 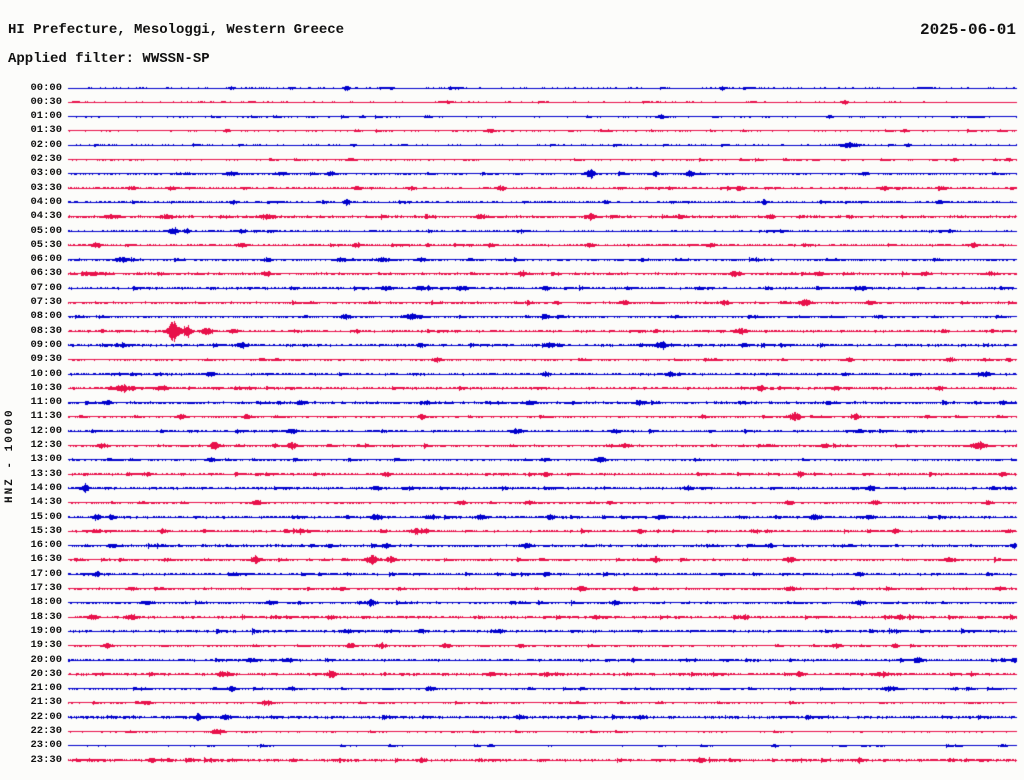 I want to click on time-label: 08:30, so click(x=46, y=330).